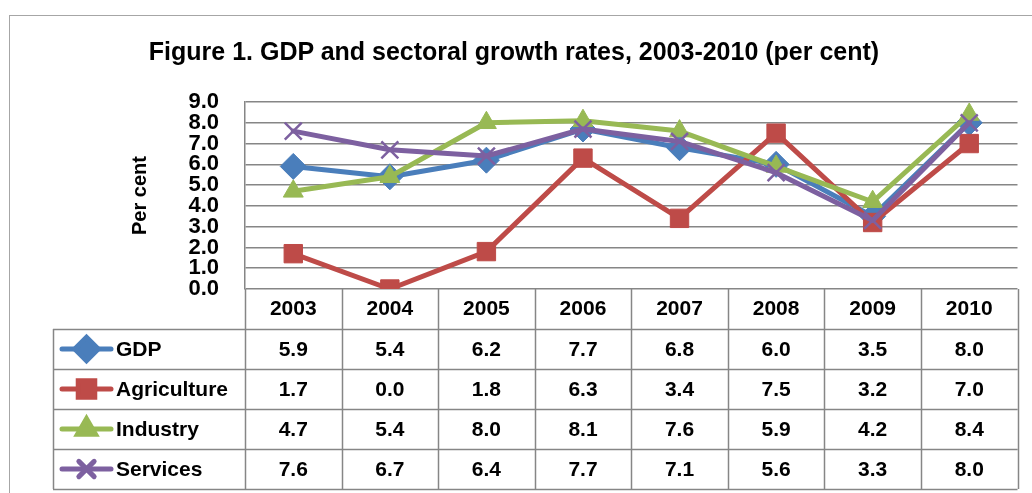  Describe the element at coordinates (969, 308) in the screenshot. I see `x-tick-label: 2010` at that location.